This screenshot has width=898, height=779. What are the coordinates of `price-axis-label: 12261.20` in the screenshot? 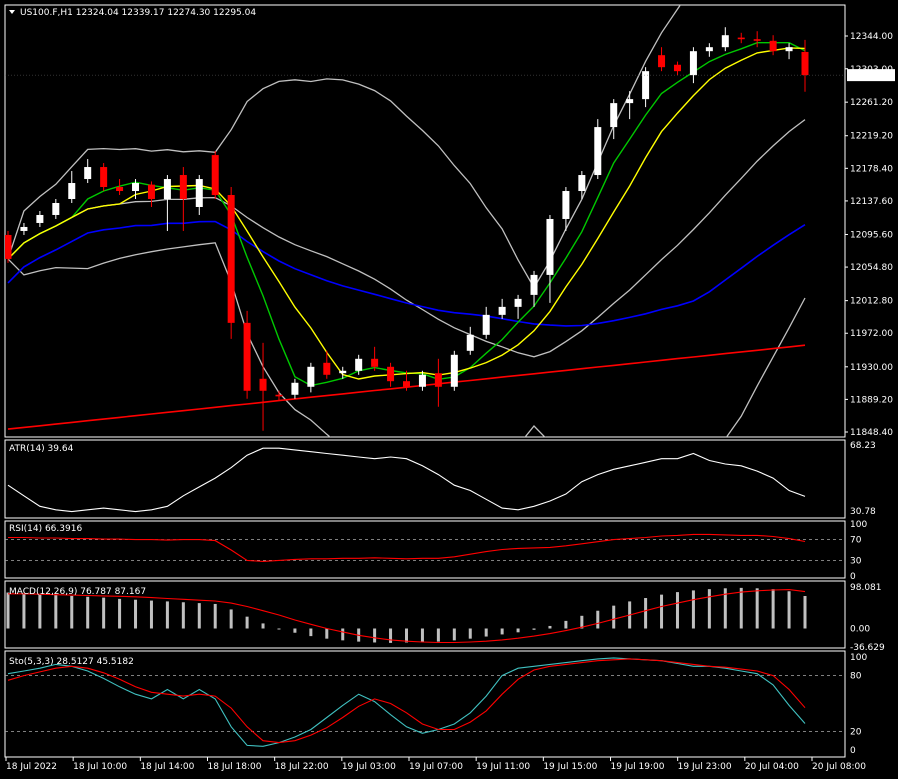 It's located at (871, 103).